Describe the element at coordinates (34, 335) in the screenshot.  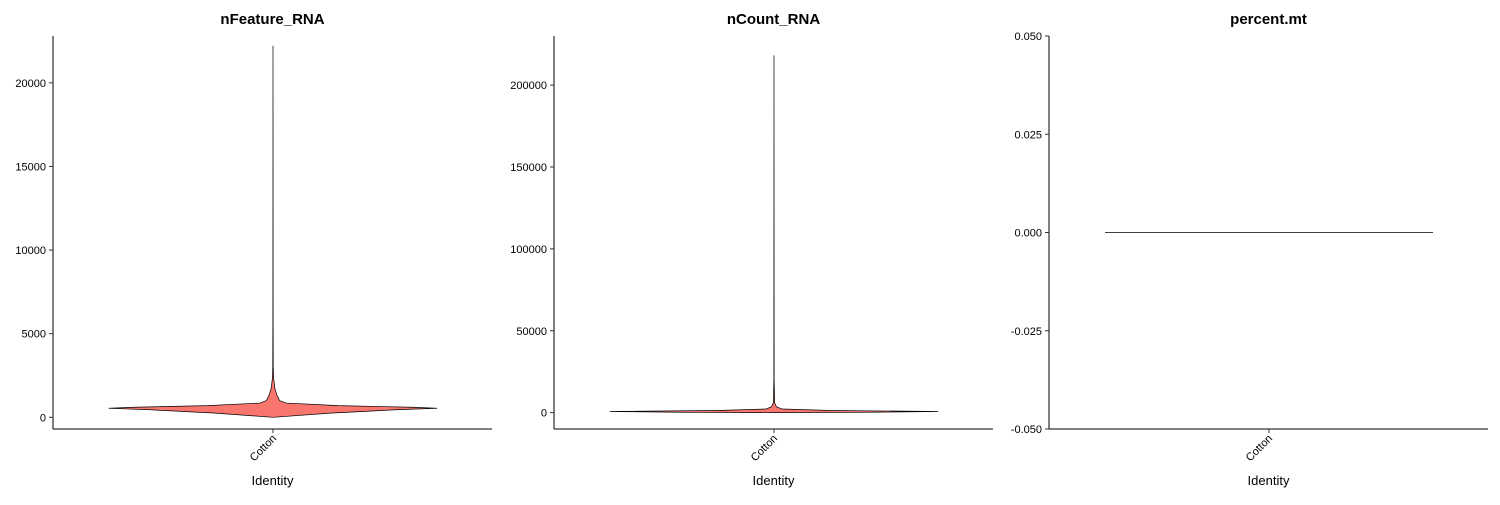
I see `y-tick-label: 5000` at that location.